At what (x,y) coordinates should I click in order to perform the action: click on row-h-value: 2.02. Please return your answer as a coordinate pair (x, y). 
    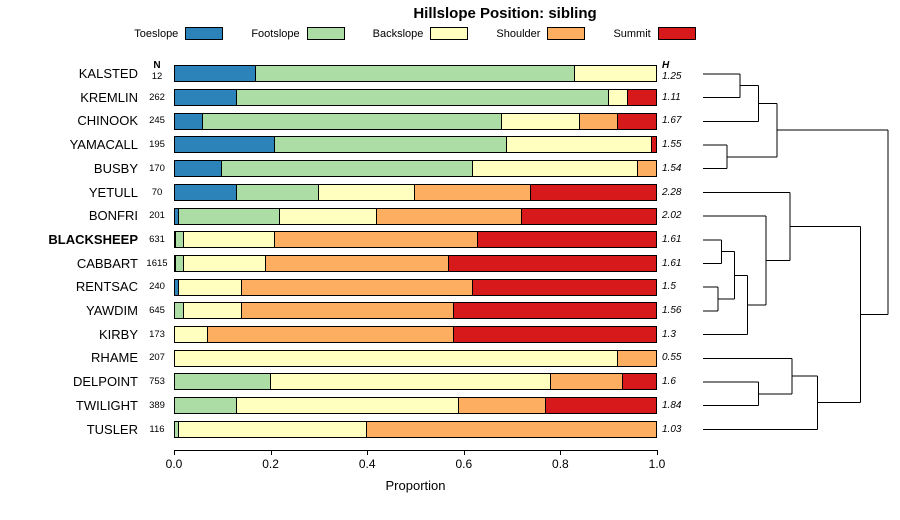
    Looking at the image, I should click on (672, 216).